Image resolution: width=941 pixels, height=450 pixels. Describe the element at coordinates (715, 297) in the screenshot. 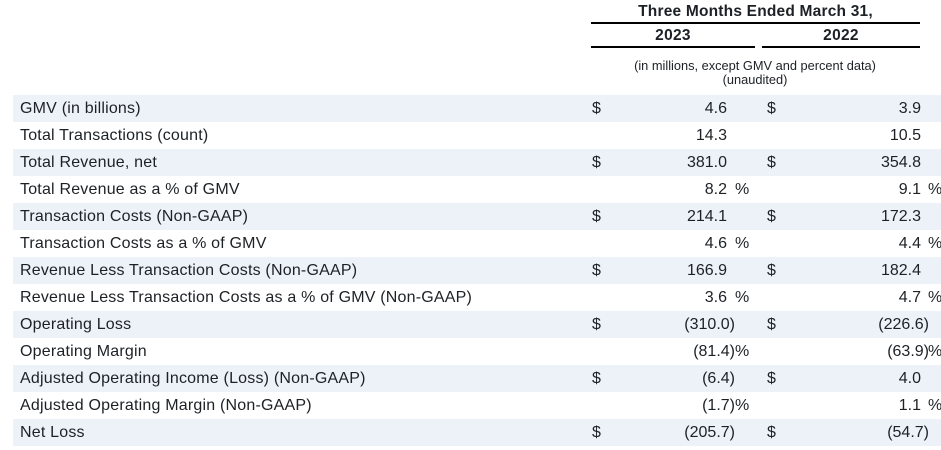

I see `value-2023: 3.6` at that location.